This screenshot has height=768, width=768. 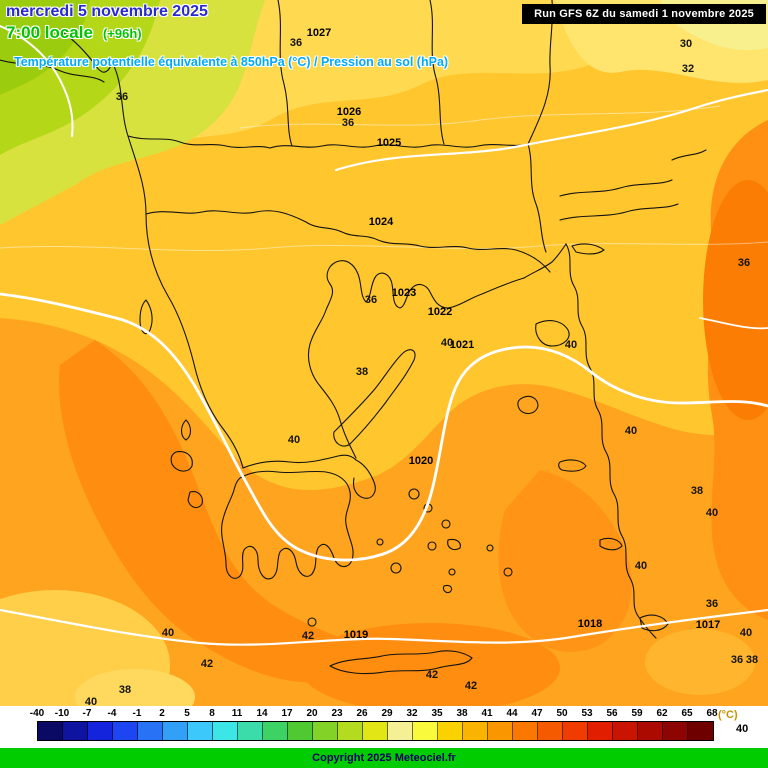 What do you see at coordinates (637, 713) in the screenshot?
I see `scale-tick: 59` at bounding box center [637, 713].